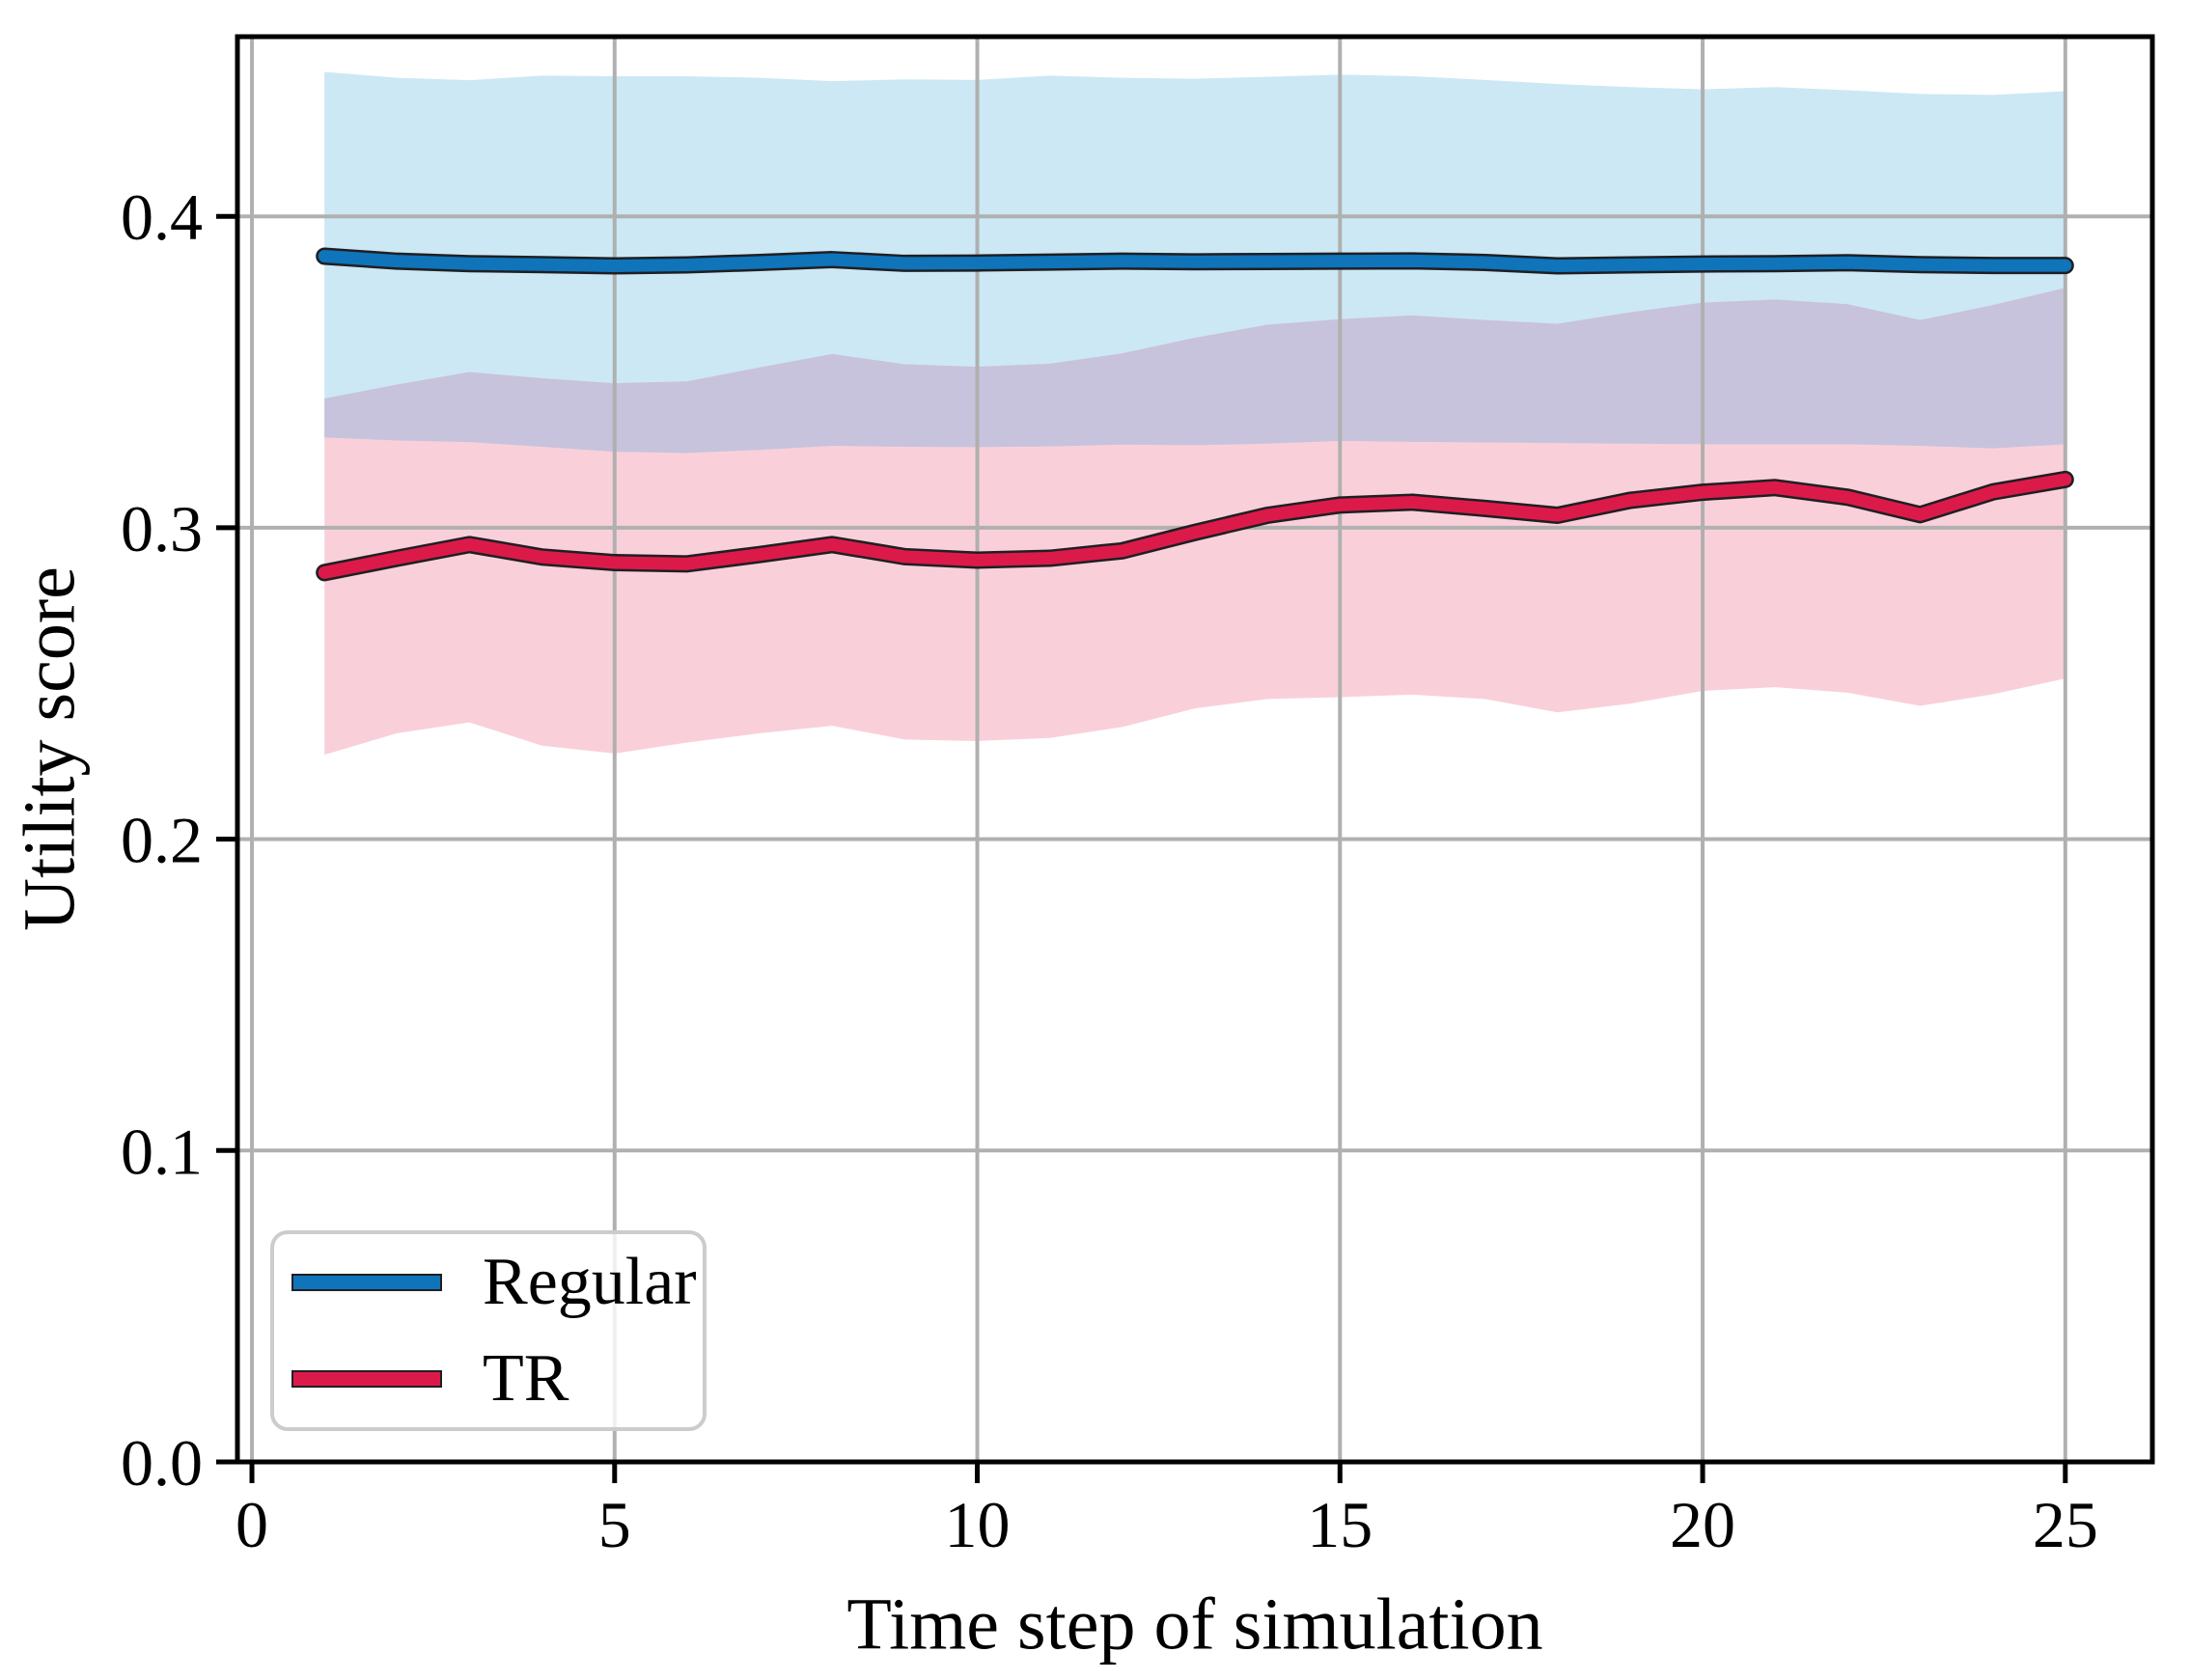  Describe the element at coordinates (162, 840) in the screenshot. I see `y-tick-label: 0.2` at that location.